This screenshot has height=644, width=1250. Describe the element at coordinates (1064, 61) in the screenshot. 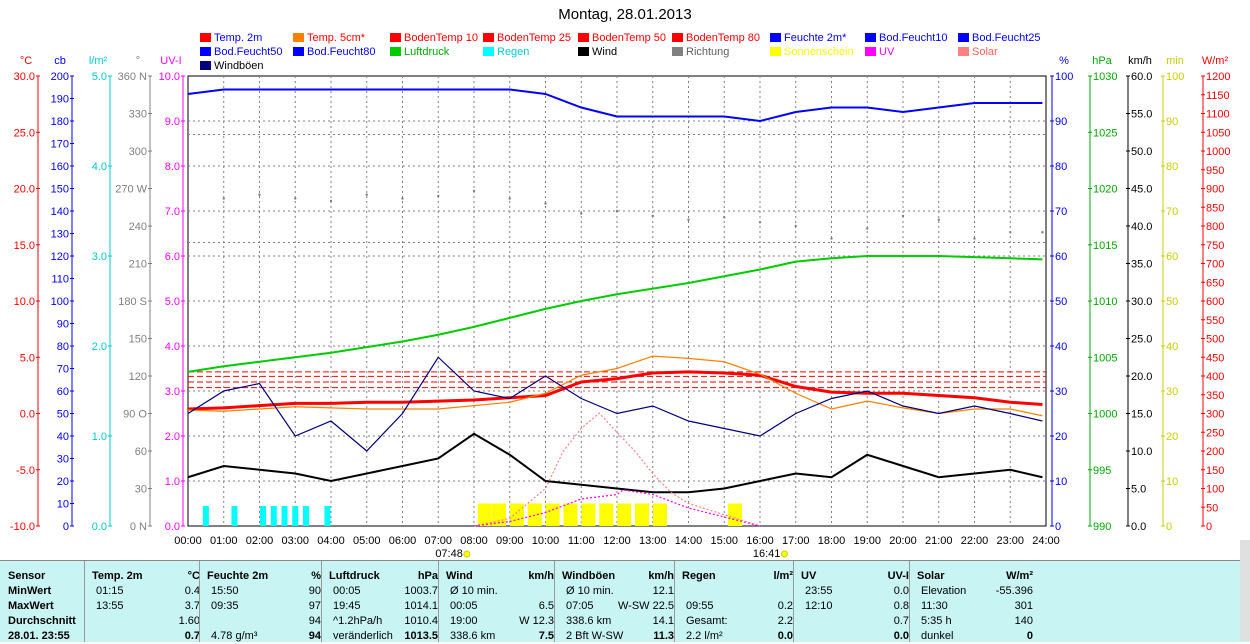

I see `axis-label-humidity: %` at that location.